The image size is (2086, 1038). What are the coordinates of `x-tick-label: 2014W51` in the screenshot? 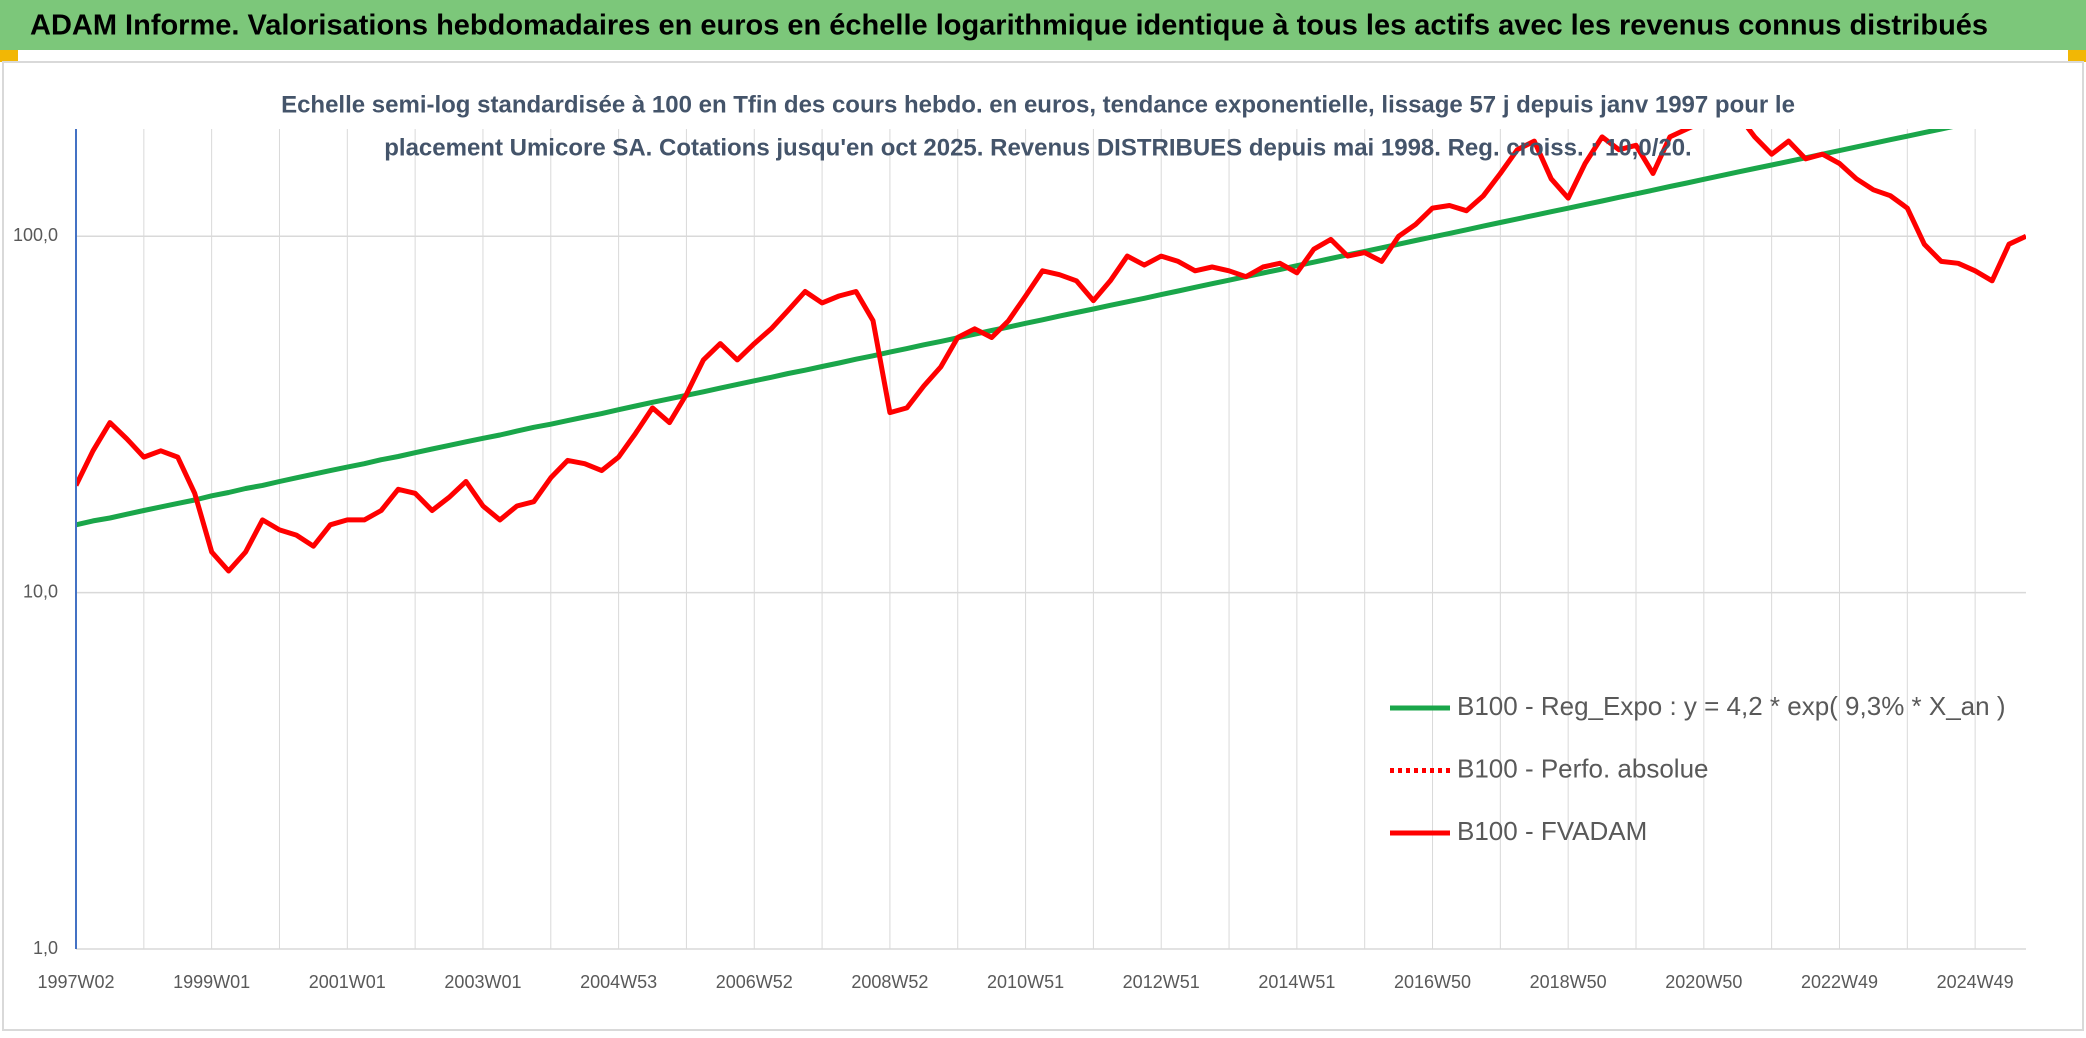 It's located at (1296, 982).